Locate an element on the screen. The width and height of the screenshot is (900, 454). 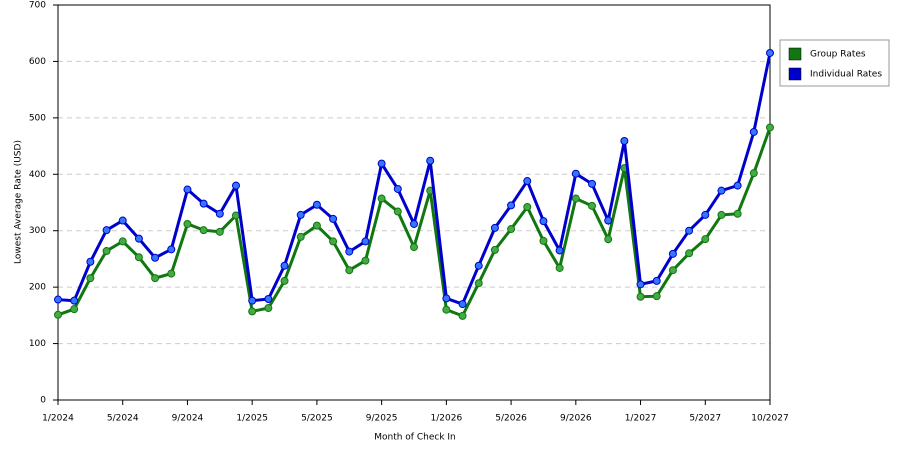
x-axis-label: Month of Check In is located at coordinates (415, 438).